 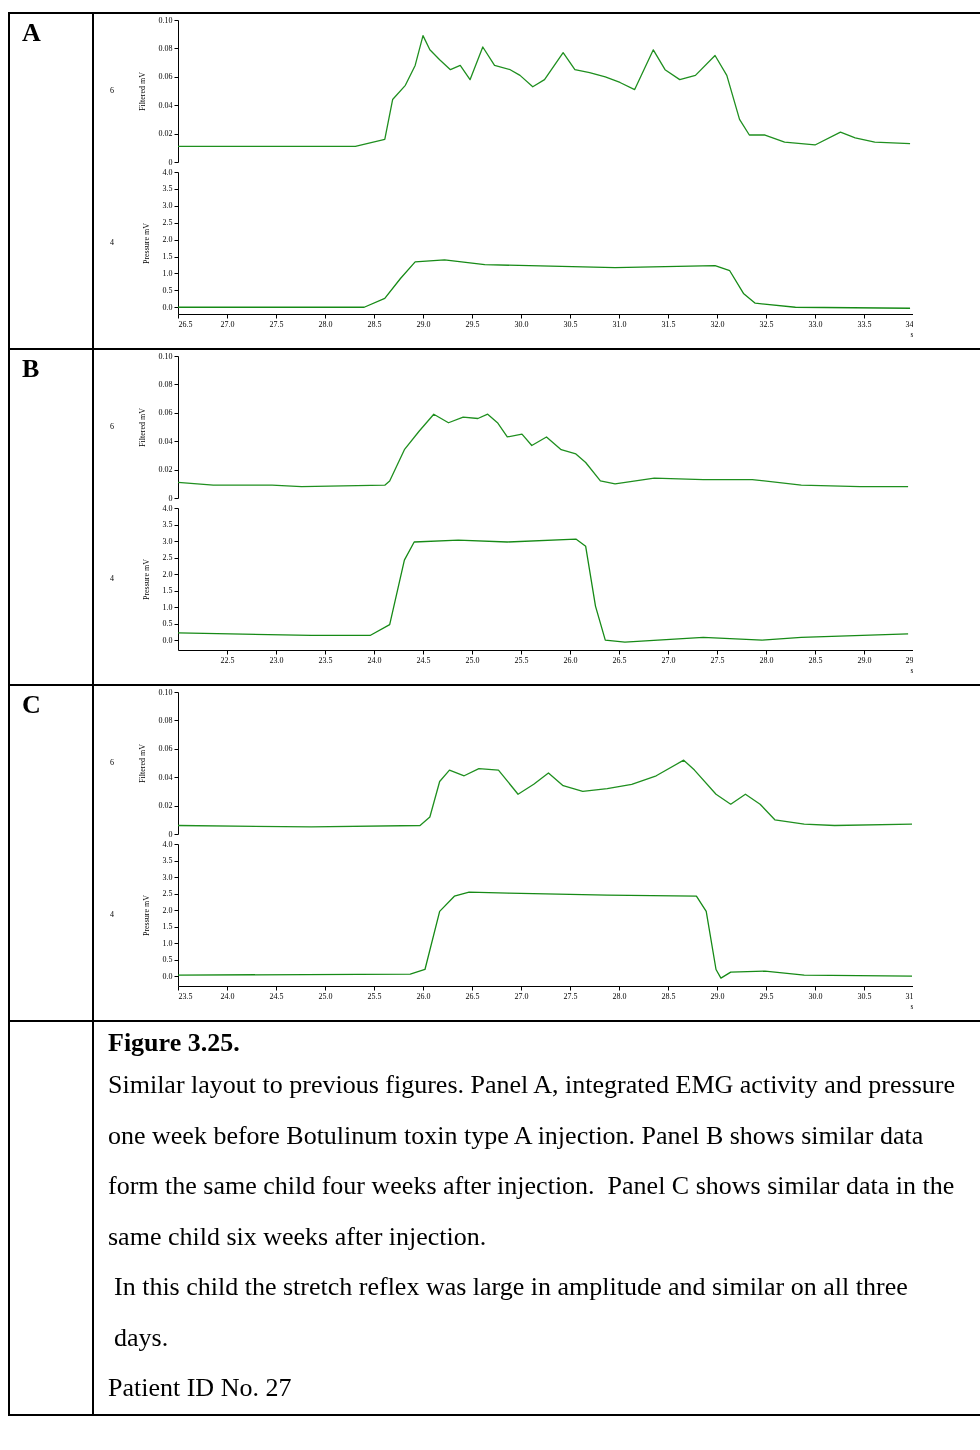 I want to click on chart-title: C, so click(x=51, y=853).